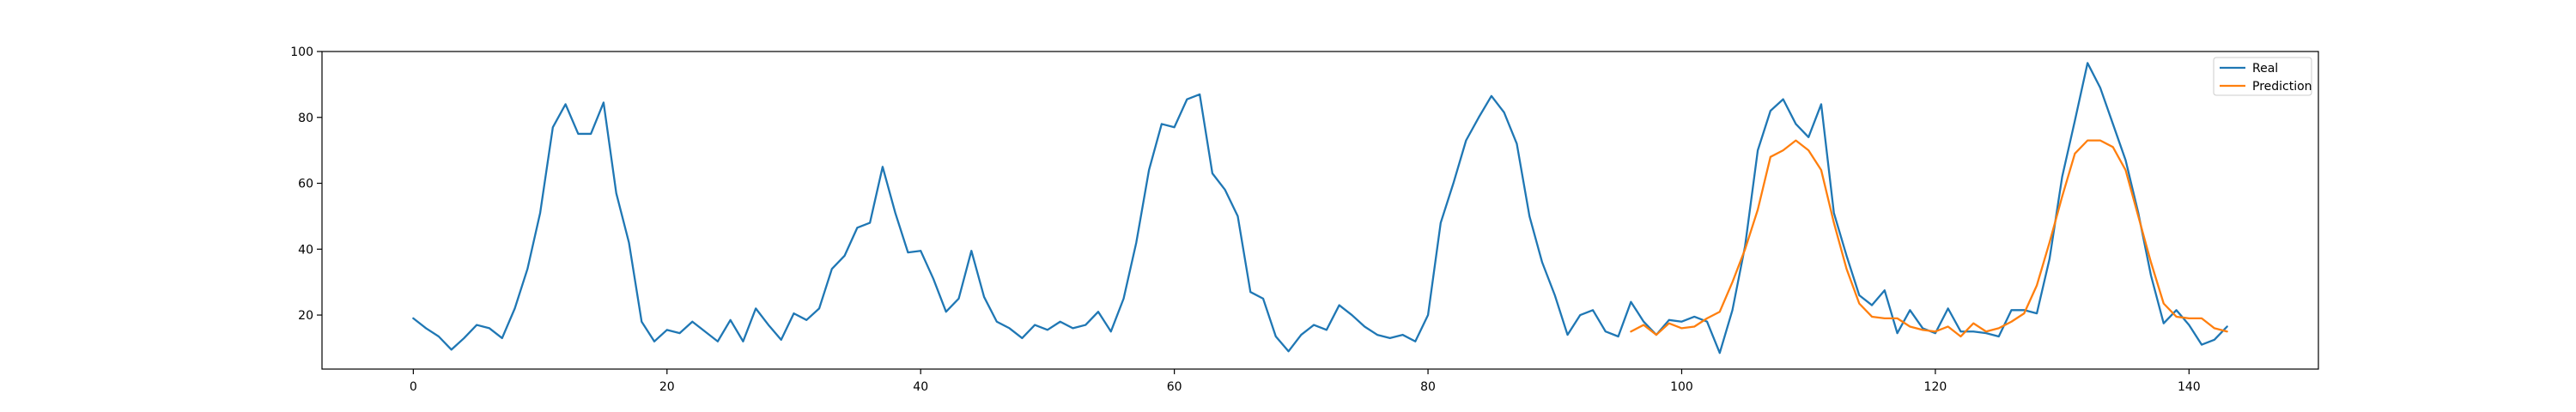 This screenshot has height=412, width=2576. I want to click on y-tick-label: 20, so click(305, 316).